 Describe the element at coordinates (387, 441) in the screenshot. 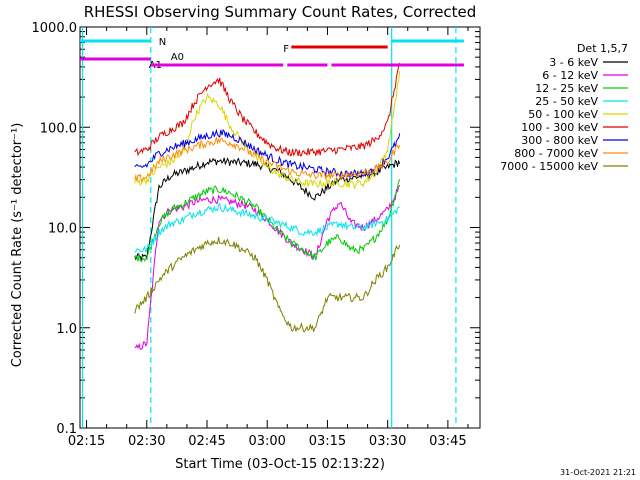

I see `x-tick-label: 03:30` at that location.